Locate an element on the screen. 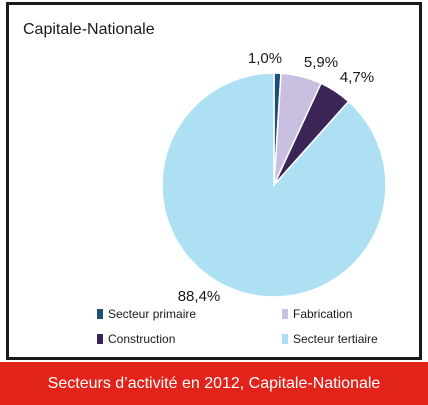  legend-item-fabrication: Fabrication is located at coordinates (317, 314).